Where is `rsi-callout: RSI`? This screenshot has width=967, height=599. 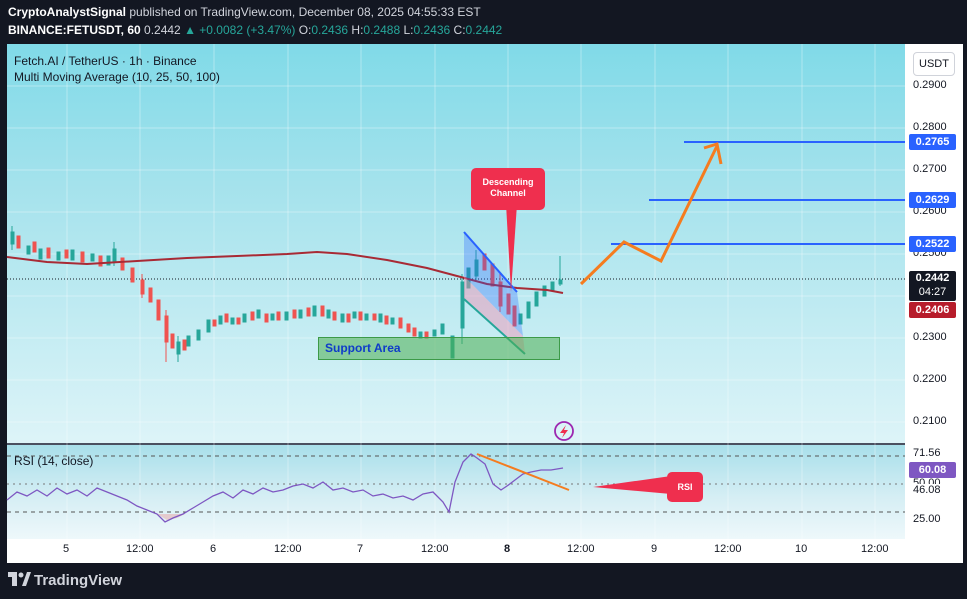 rsi-callout: RSI is located at coordinates (685, 487).